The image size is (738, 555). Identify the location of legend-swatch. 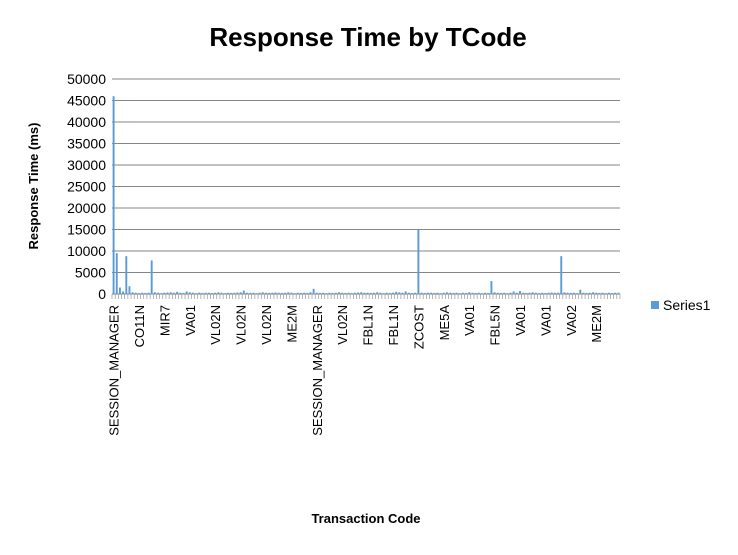
(655, 305).